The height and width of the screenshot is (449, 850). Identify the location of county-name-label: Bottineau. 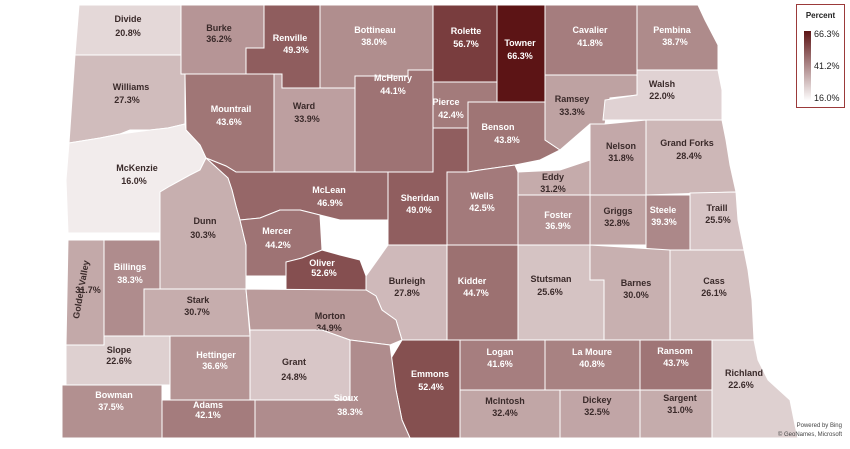
(375, 30).